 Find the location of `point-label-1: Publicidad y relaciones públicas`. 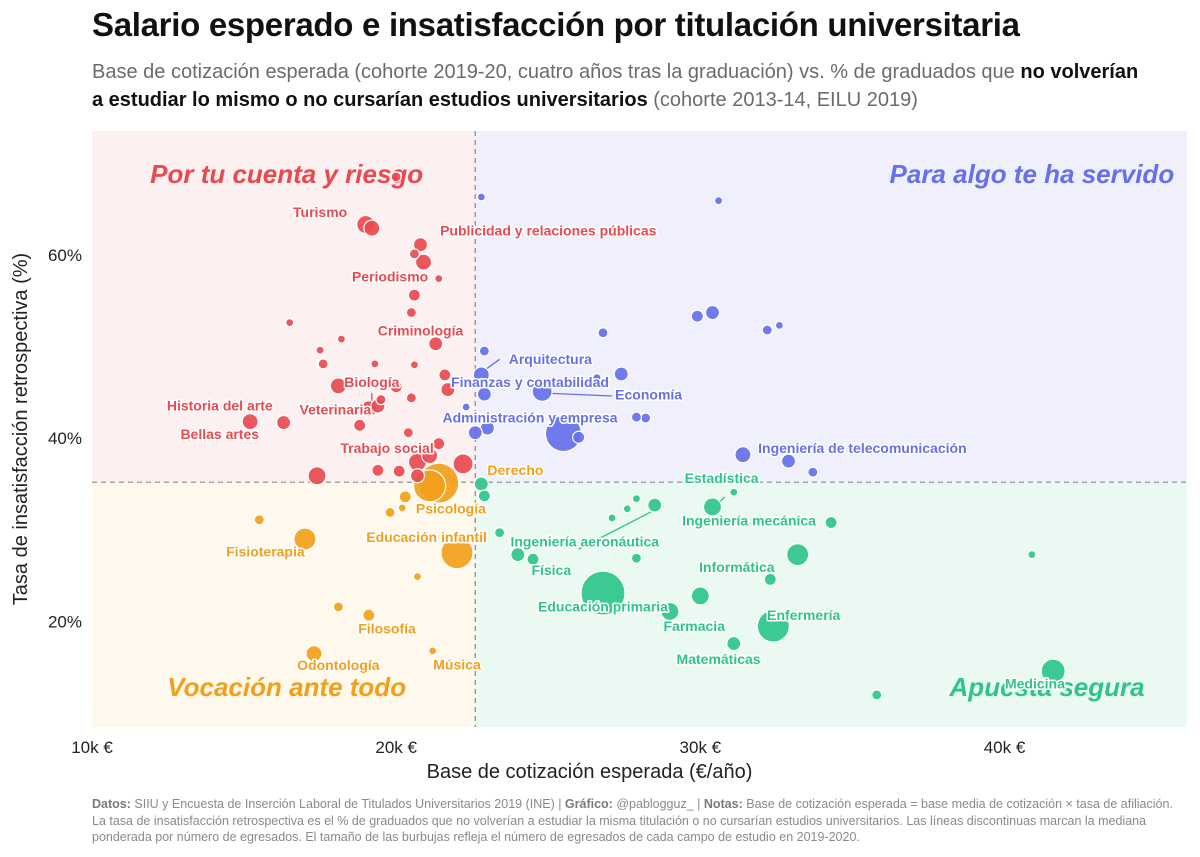

point-label-1: Publicidad y relaciones públicas is located at coordinates (548, 231).